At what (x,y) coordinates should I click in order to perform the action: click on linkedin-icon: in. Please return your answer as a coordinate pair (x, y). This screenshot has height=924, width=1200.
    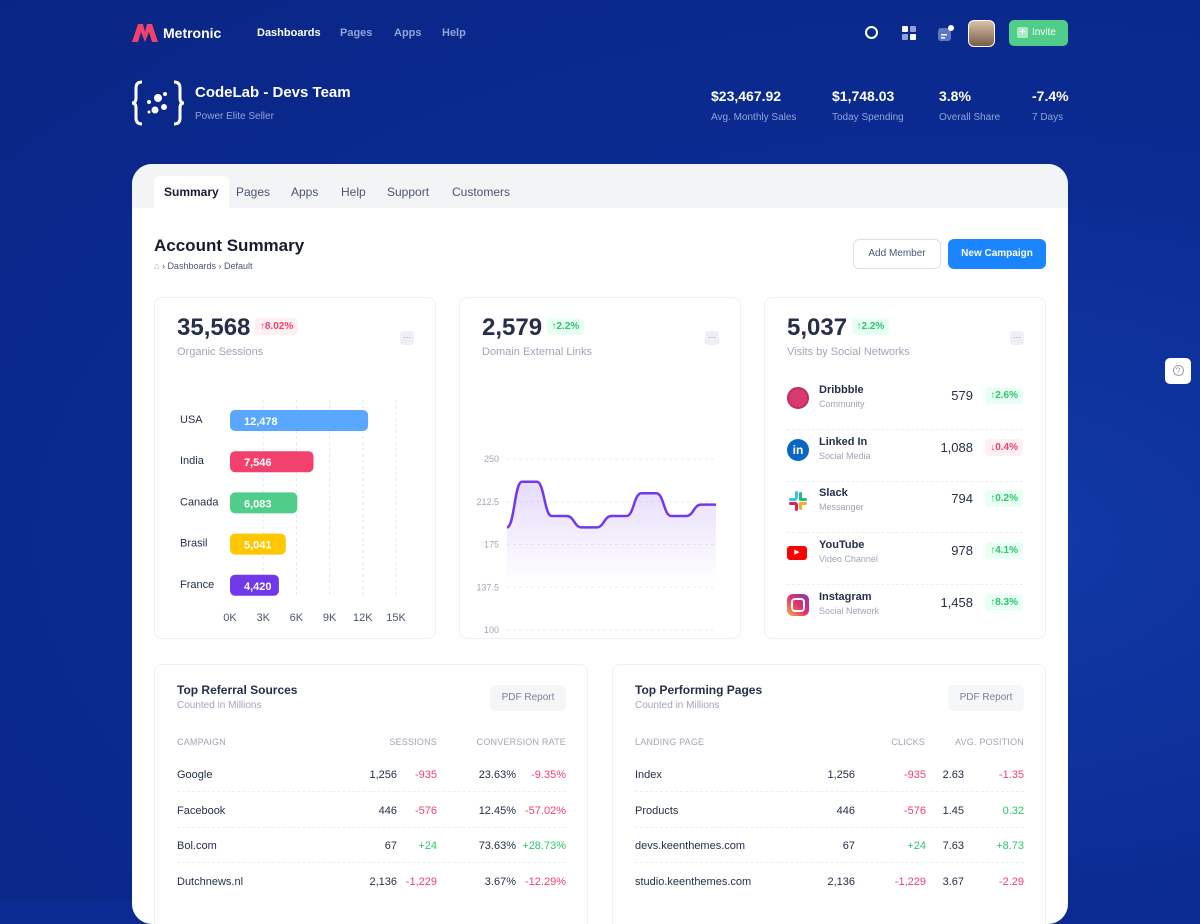
    Looking at the image, I should click on (798, 449).